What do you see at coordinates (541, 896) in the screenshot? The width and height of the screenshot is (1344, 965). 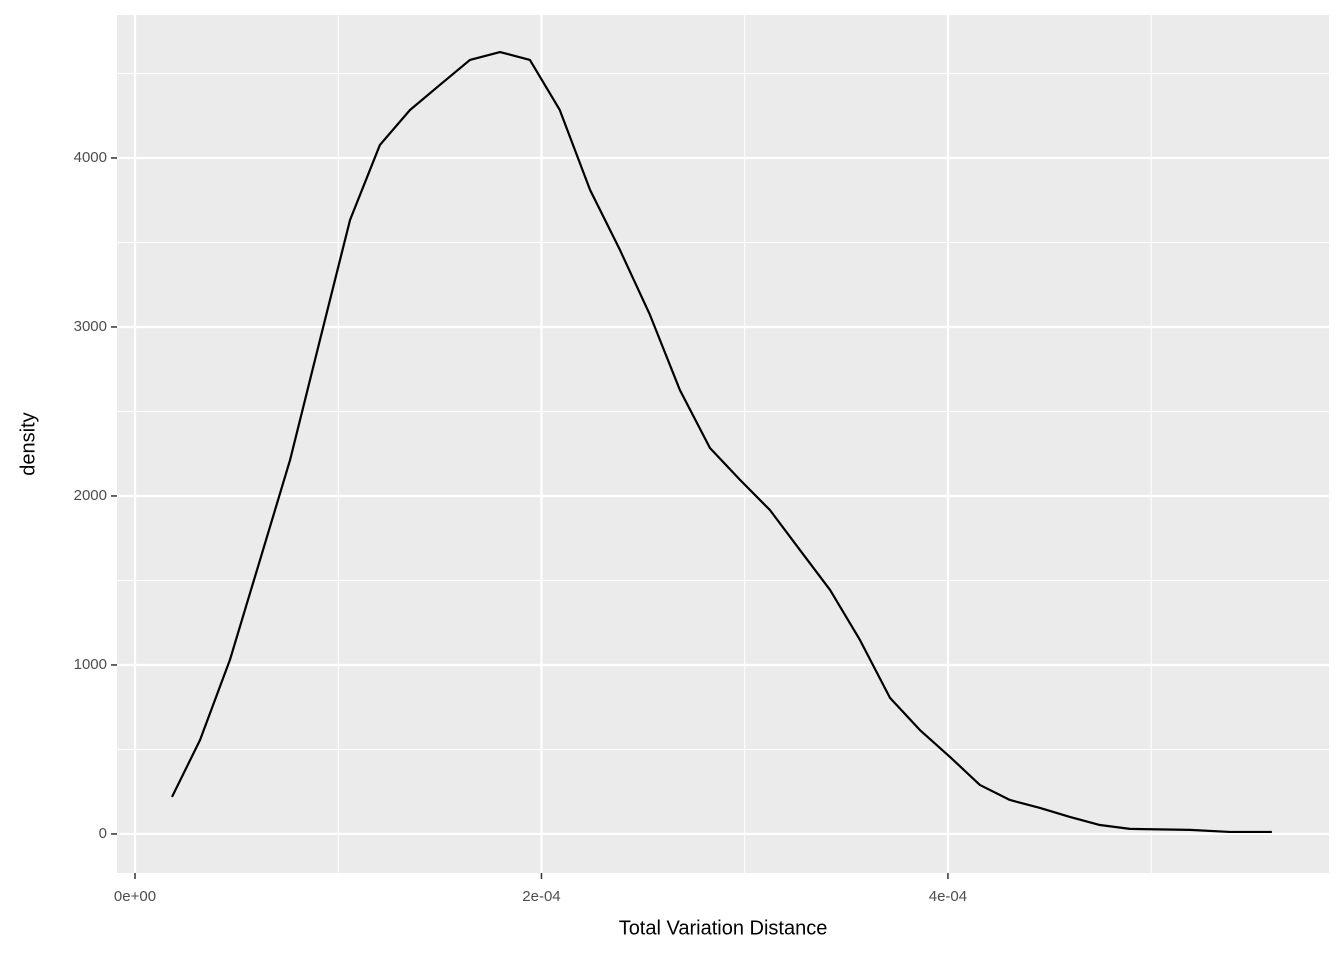 I see `x-tick-label: 2e-04` at bounding box center [541, 896].